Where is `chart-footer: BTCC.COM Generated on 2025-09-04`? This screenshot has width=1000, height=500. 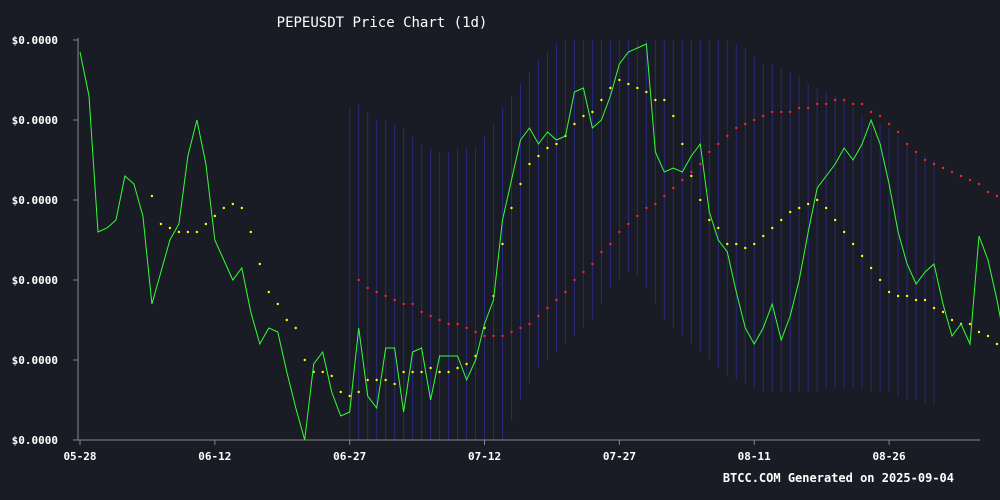
chart-footer: BTCC.COM Generated on 2025-09-04 is located at coordinates (838, 478).